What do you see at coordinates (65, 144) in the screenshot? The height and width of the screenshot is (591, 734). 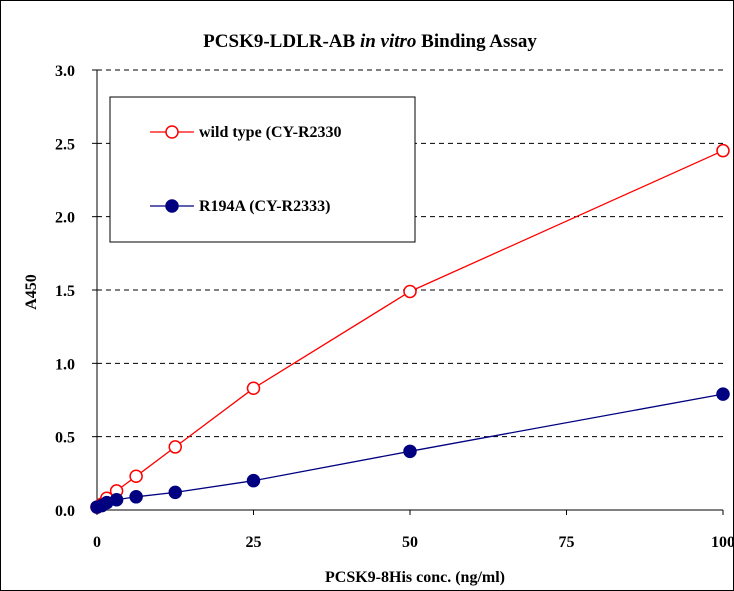 I see `y-tick-label-5: 2.5` at bounding box center [65, 144].